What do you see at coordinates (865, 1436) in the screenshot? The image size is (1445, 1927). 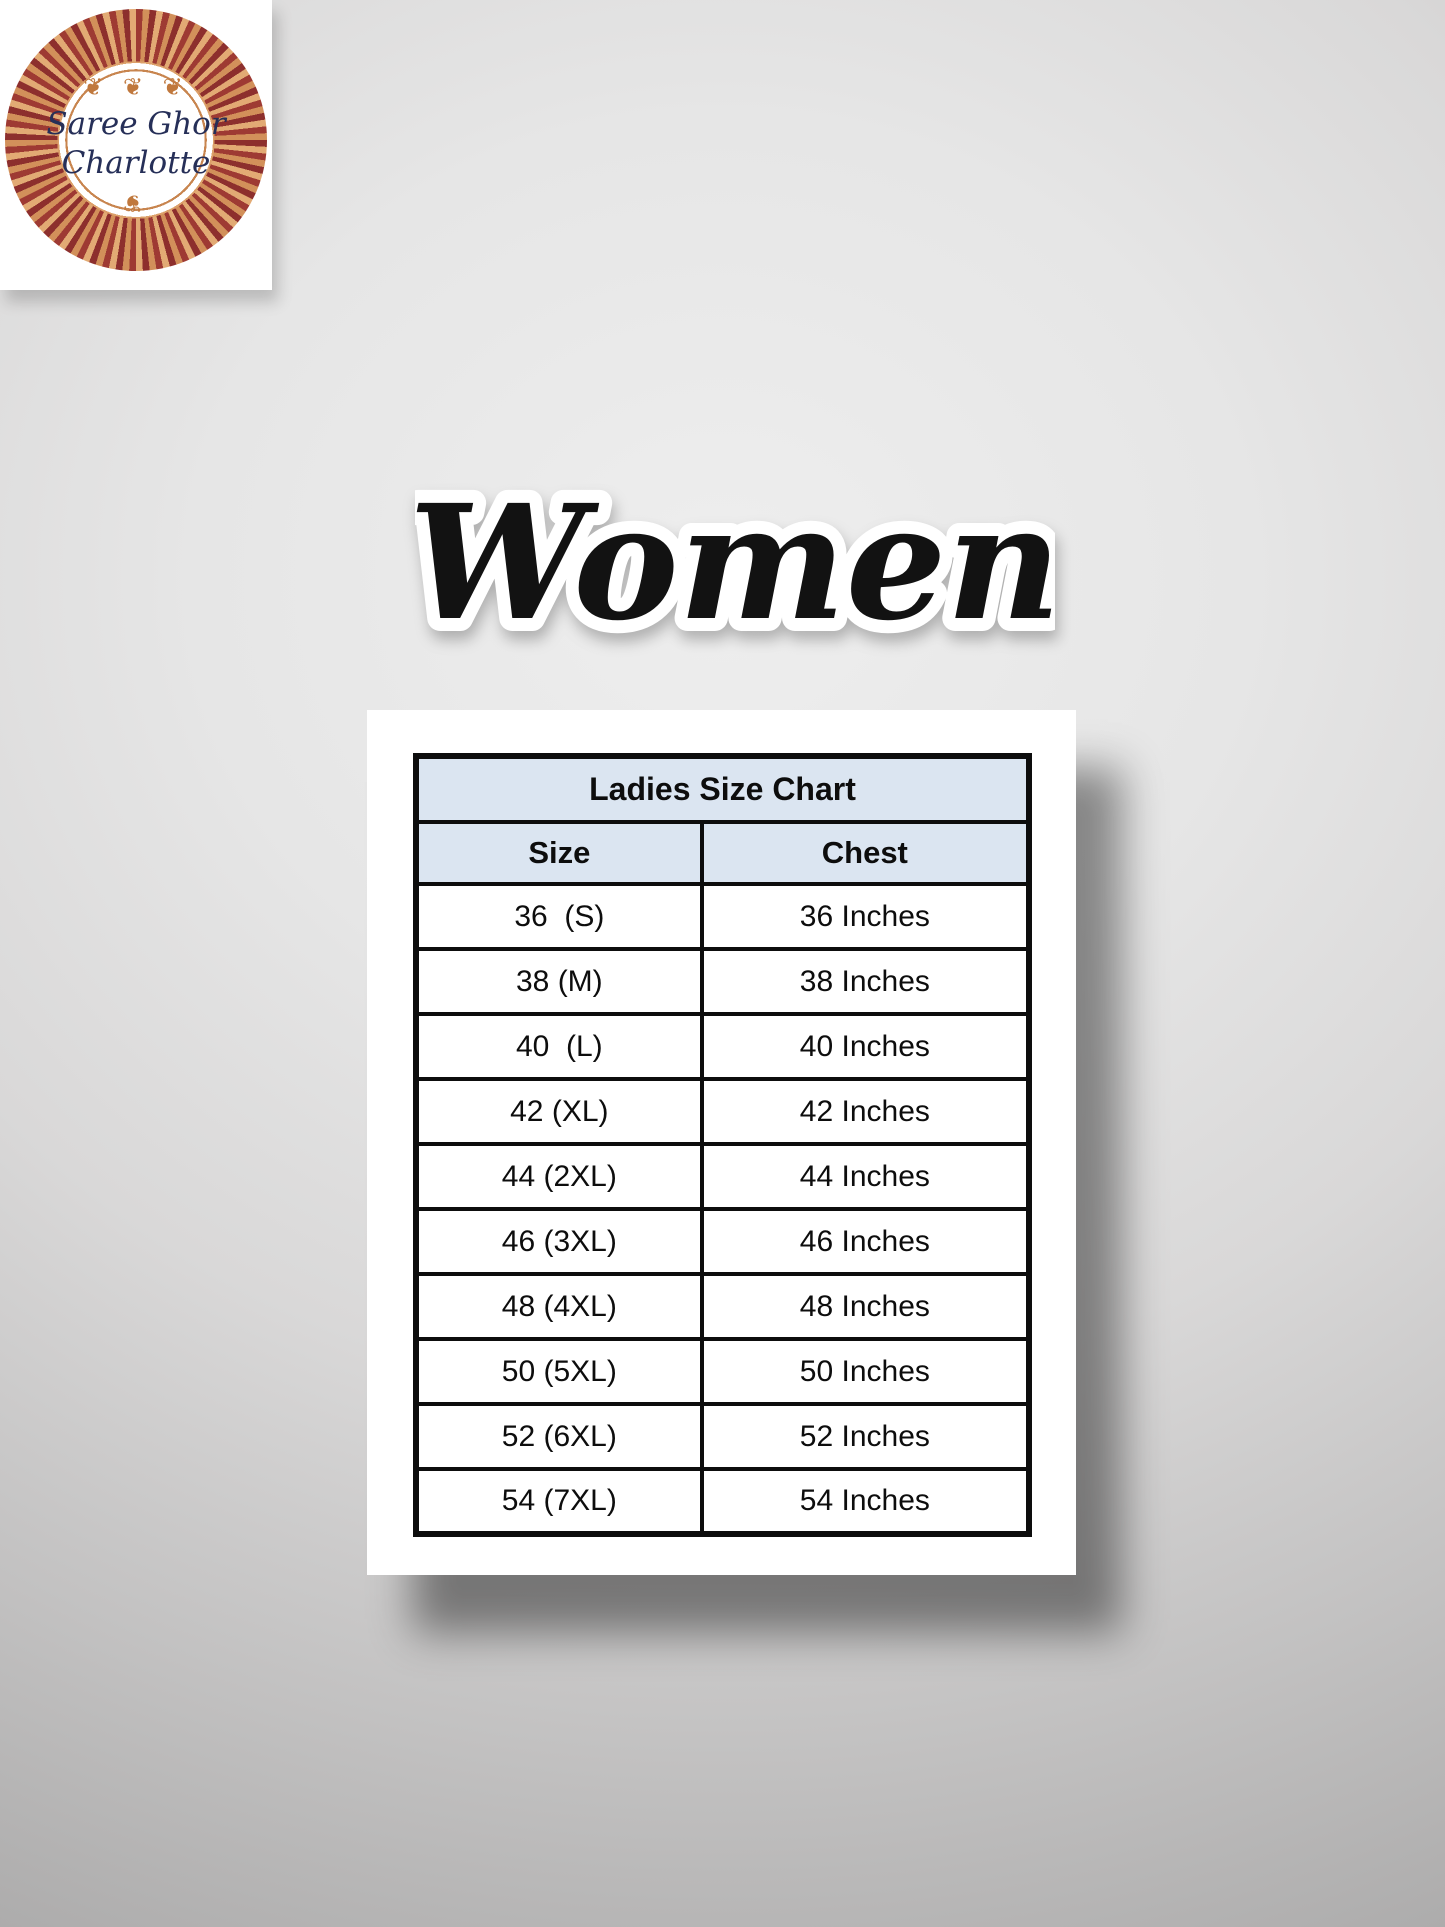 I see `chest-cell: 52 Inches` at bounding box center [865, 1436].